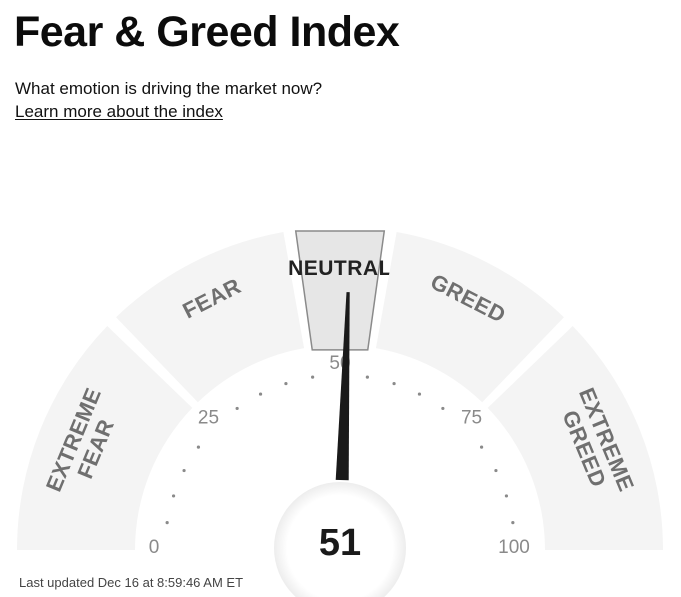 Image resolution: width=681 pixels, height=597 pixels. Describe the element at coordinates (131, 582) in the screenshot. I see `last-updated-text: Last updated Dec 16 at 8:59:46 AM ET` at that location.